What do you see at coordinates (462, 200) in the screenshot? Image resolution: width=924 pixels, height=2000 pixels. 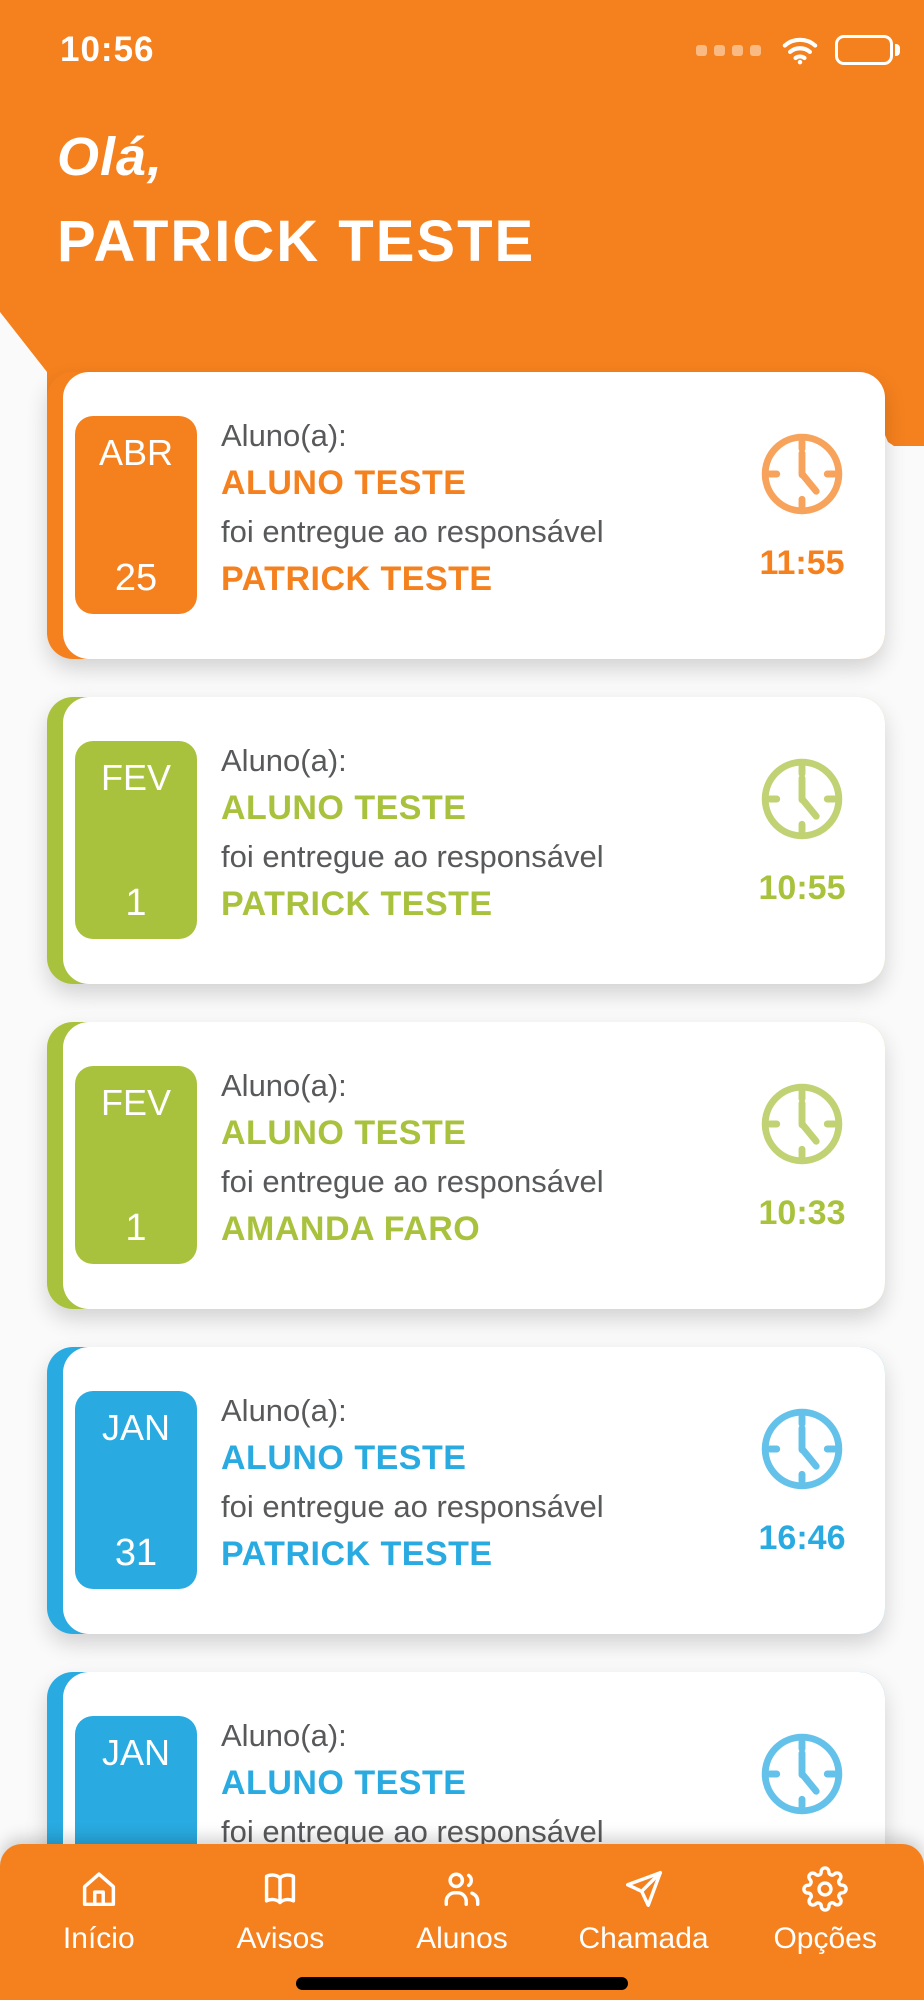 I see `greeting-block: Olá, PATRICK TESTE` at bounding box center [462, 200].